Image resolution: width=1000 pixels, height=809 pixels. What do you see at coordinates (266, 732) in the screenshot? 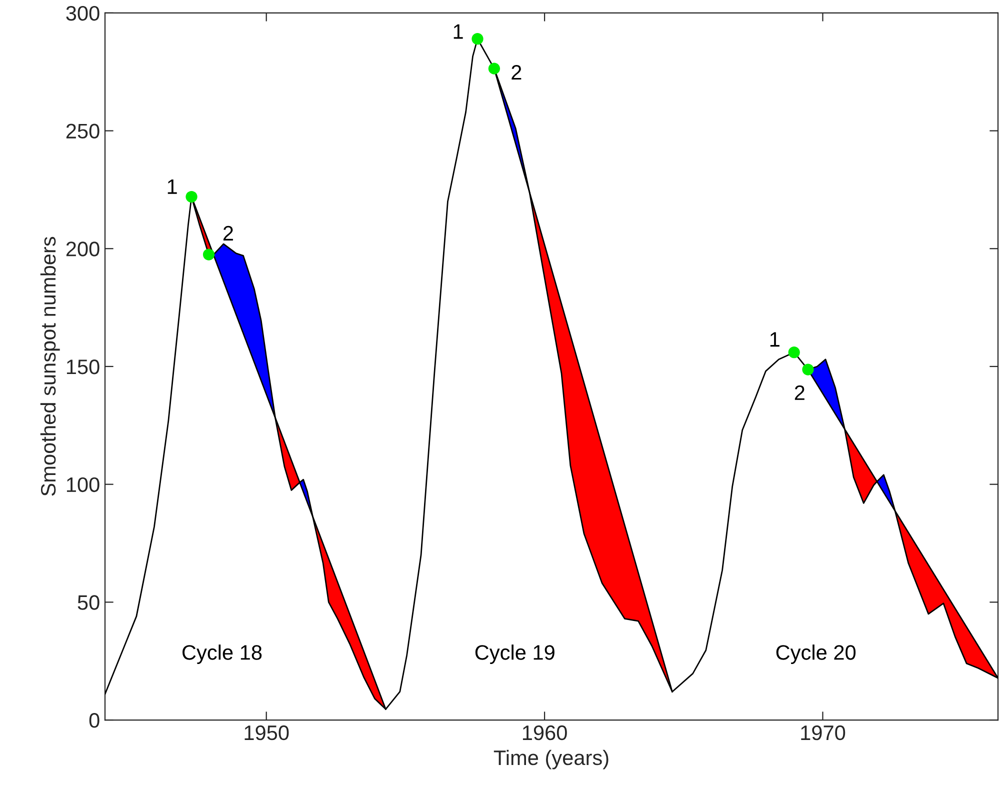
I see `x-tick-label: 1950` at bounding box center [266, 732].